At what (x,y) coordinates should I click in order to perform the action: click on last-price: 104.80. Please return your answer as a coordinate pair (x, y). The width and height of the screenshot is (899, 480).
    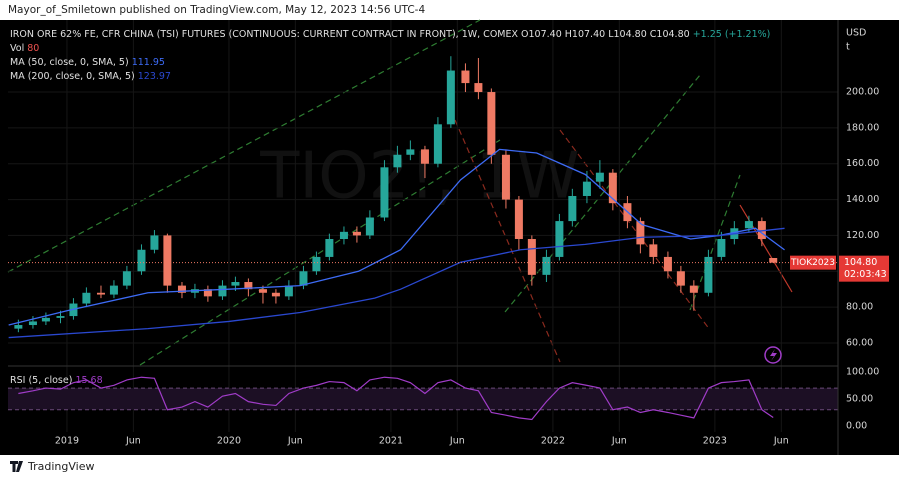
    Looking at the image, I should click on (860, 262).